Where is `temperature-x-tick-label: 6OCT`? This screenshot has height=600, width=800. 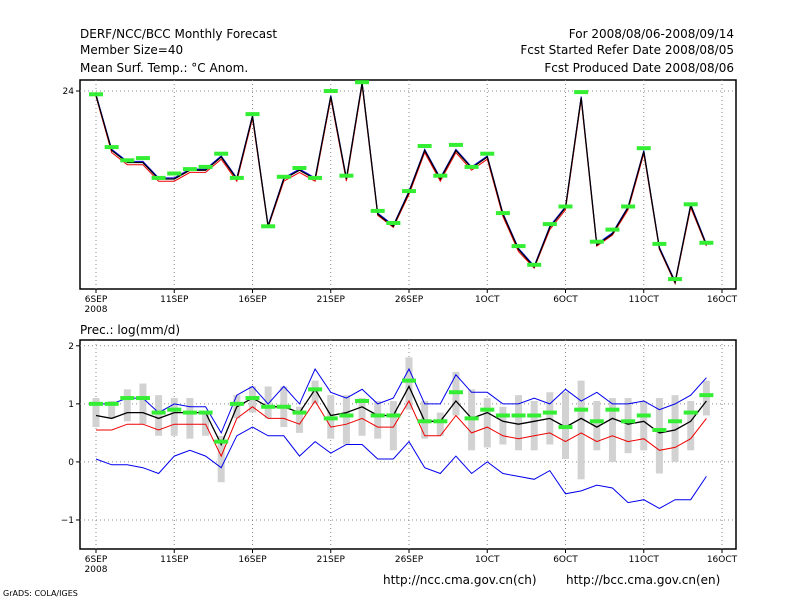
temperature-x-tick-label: 6OCT is located at coordinates (565, 300).